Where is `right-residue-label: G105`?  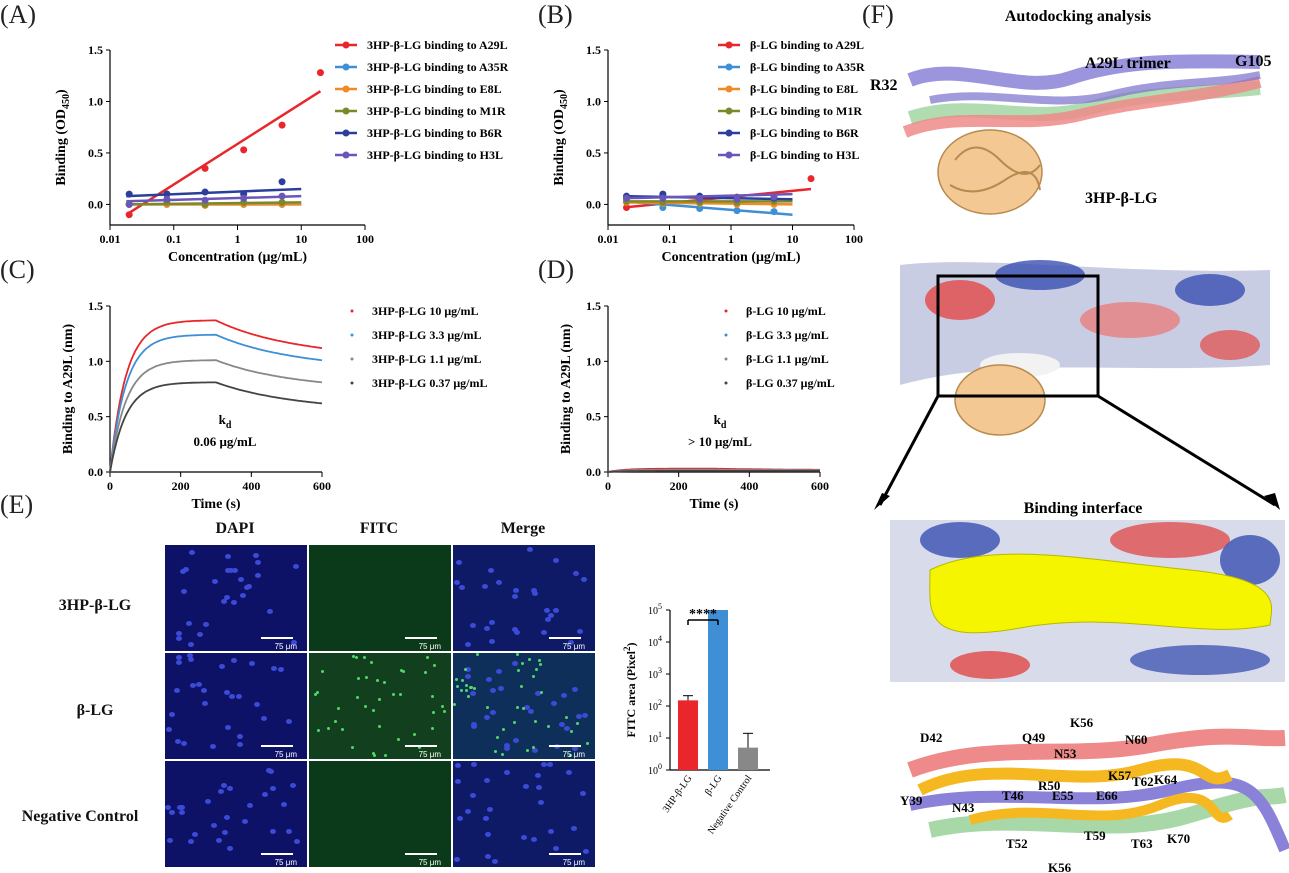
right-residue-label: G105 is located at coordinates (1253, 61).